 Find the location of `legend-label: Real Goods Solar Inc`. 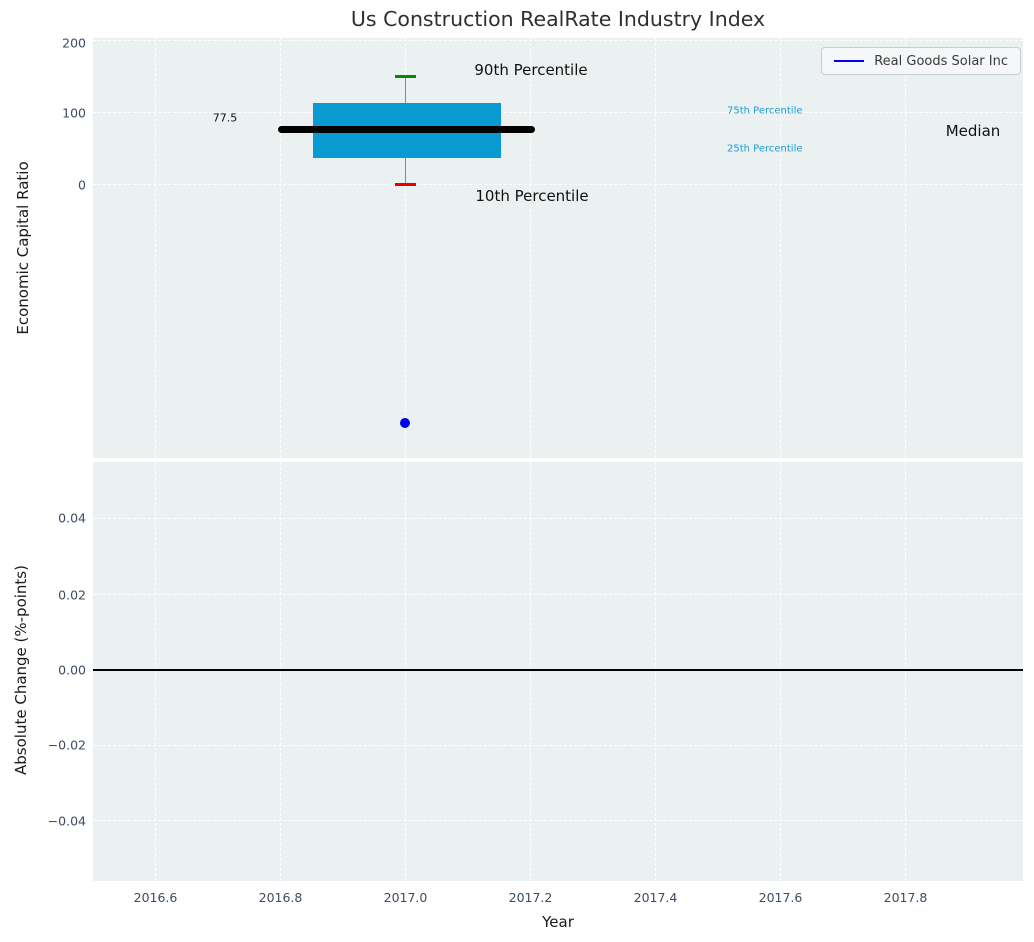

legend-label: Real Goods Solar Inc is located at coordinates (941, 61).